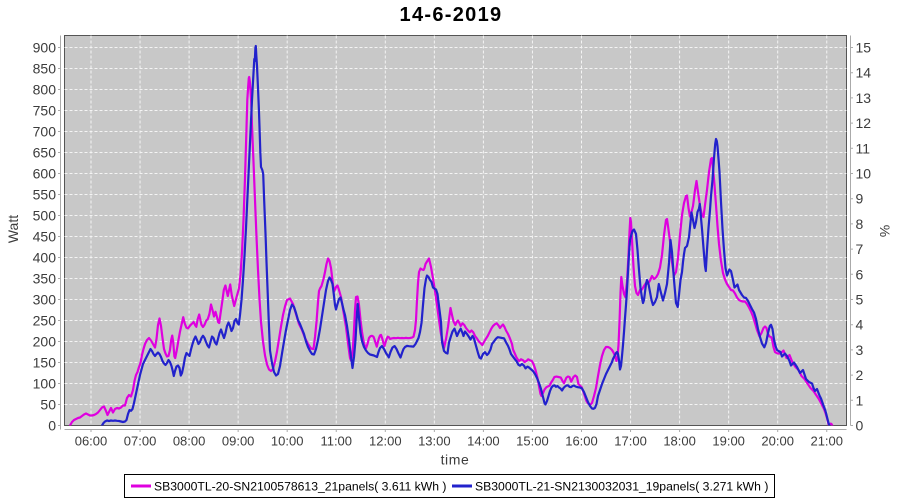 This screenshot has height=500, width=900. Describe the element at coordinates (140, 441) in the screenshot. I see `svg-text: 07:00` at that location.